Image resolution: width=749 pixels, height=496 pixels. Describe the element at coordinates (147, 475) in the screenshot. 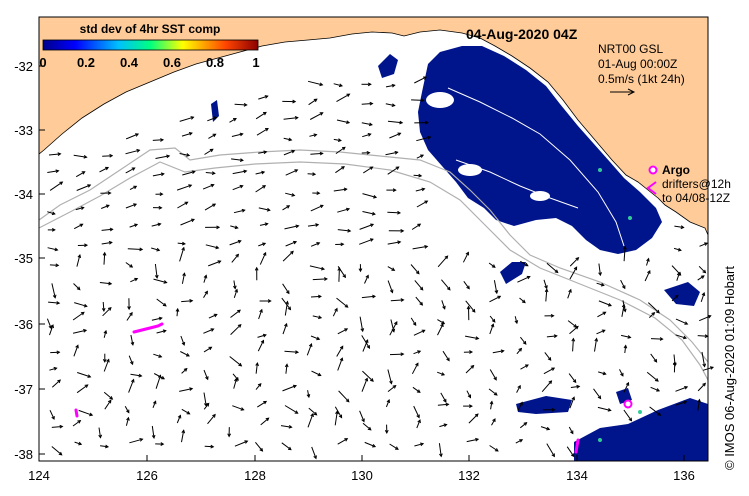

I see `lon-tick-label: 126` at that location.